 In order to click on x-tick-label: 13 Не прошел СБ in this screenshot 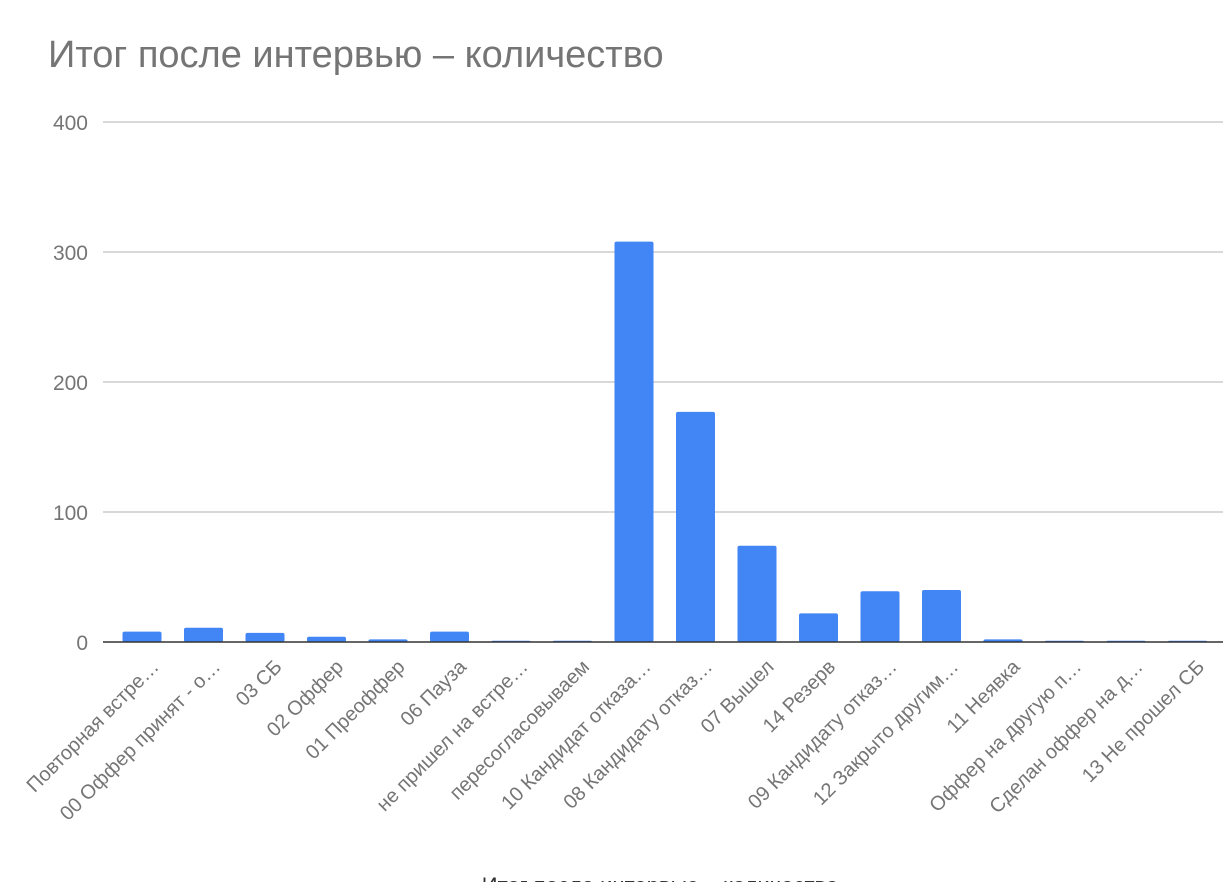, I will do `click(1143, 721)`.